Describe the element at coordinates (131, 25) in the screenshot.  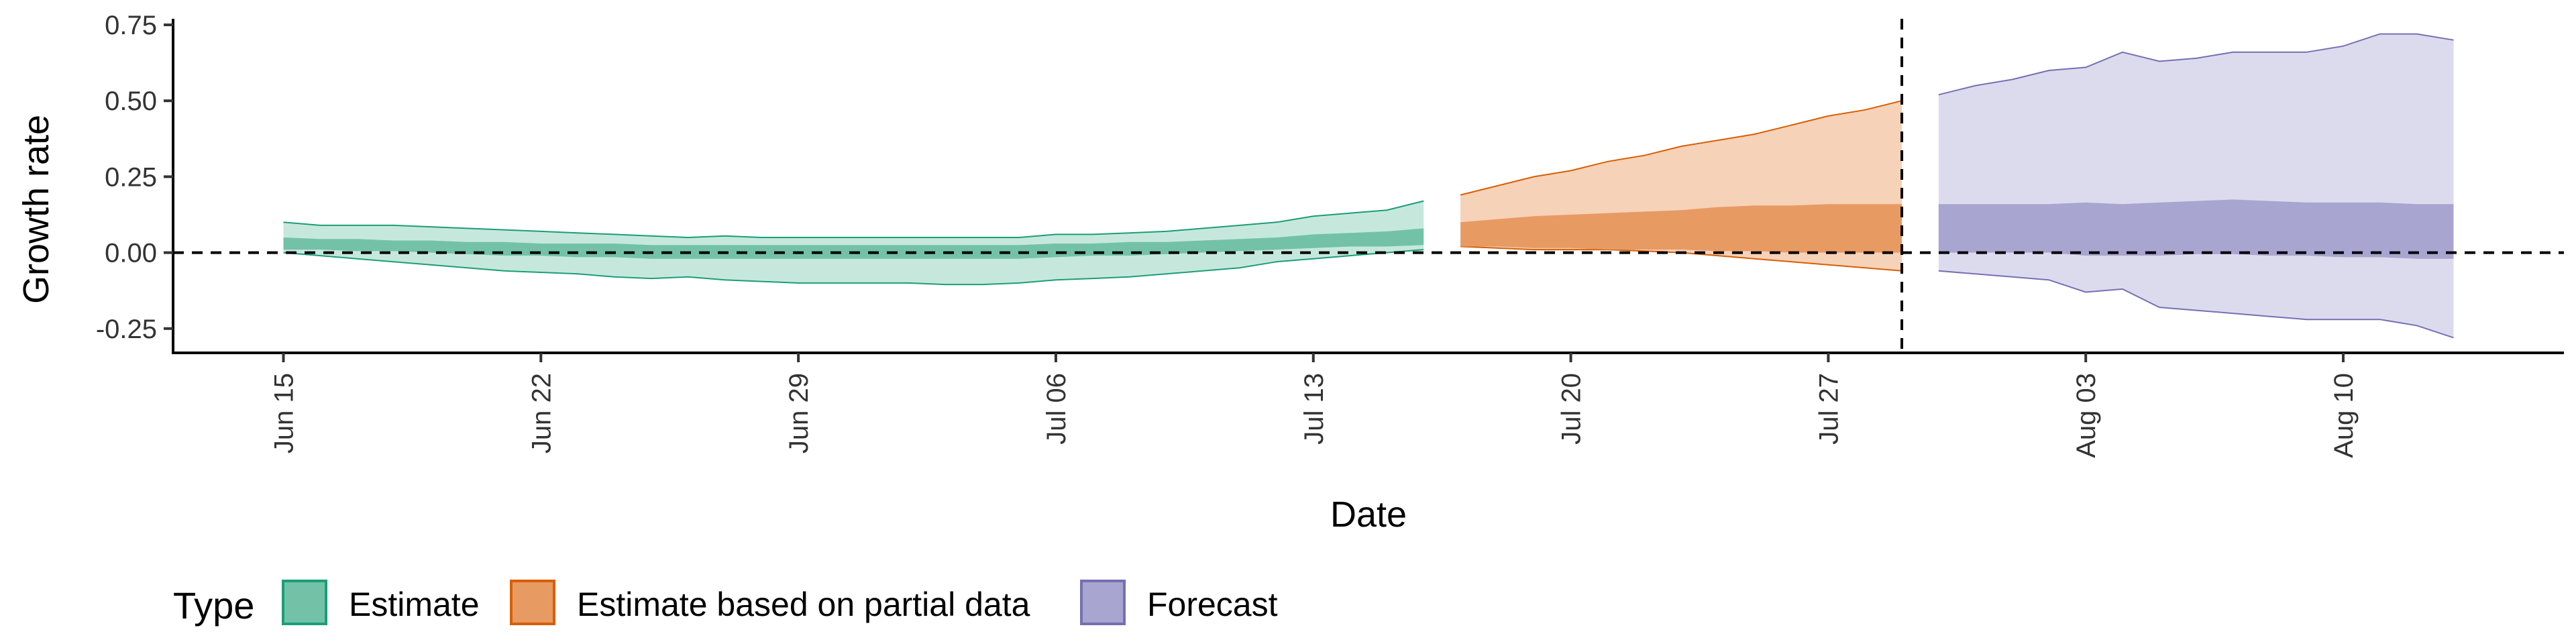
I see `y-tick-label: 0.75` at that location.